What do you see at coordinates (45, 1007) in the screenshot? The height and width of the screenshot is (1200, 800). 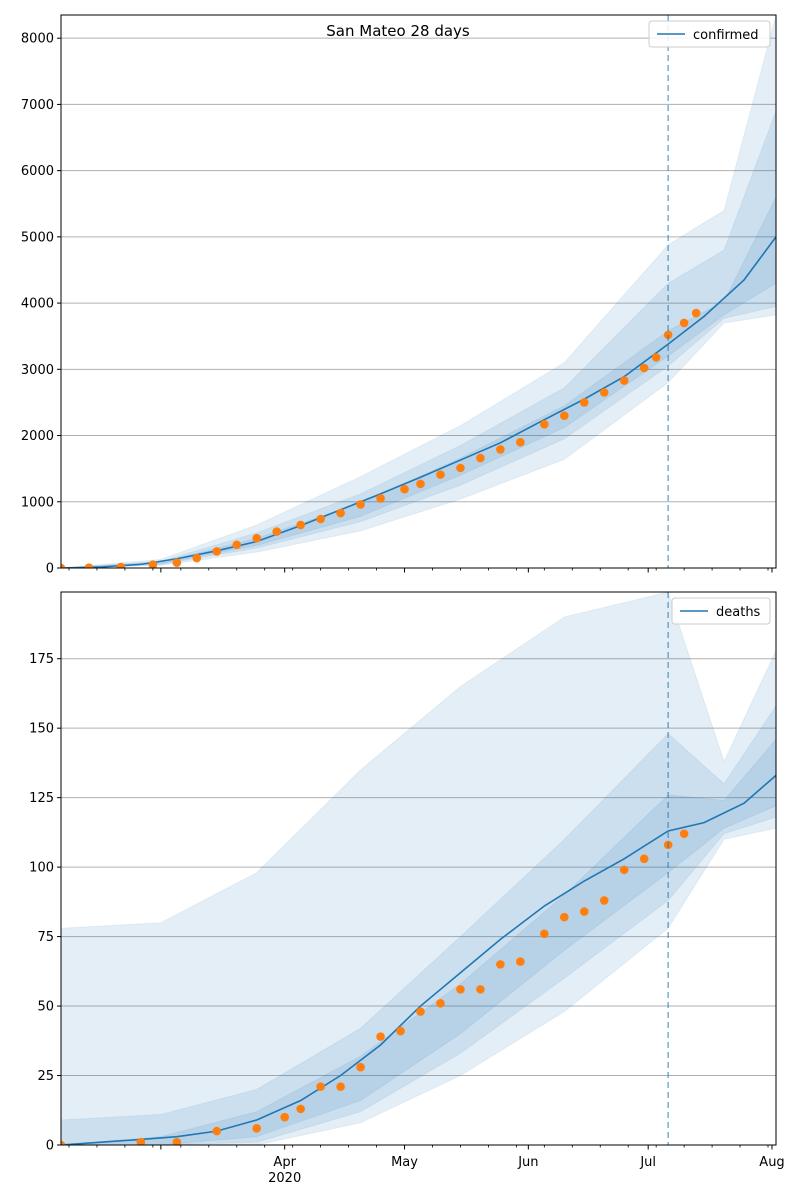 I see `y-tick-label: 50` at bounding box center [45, 1007].